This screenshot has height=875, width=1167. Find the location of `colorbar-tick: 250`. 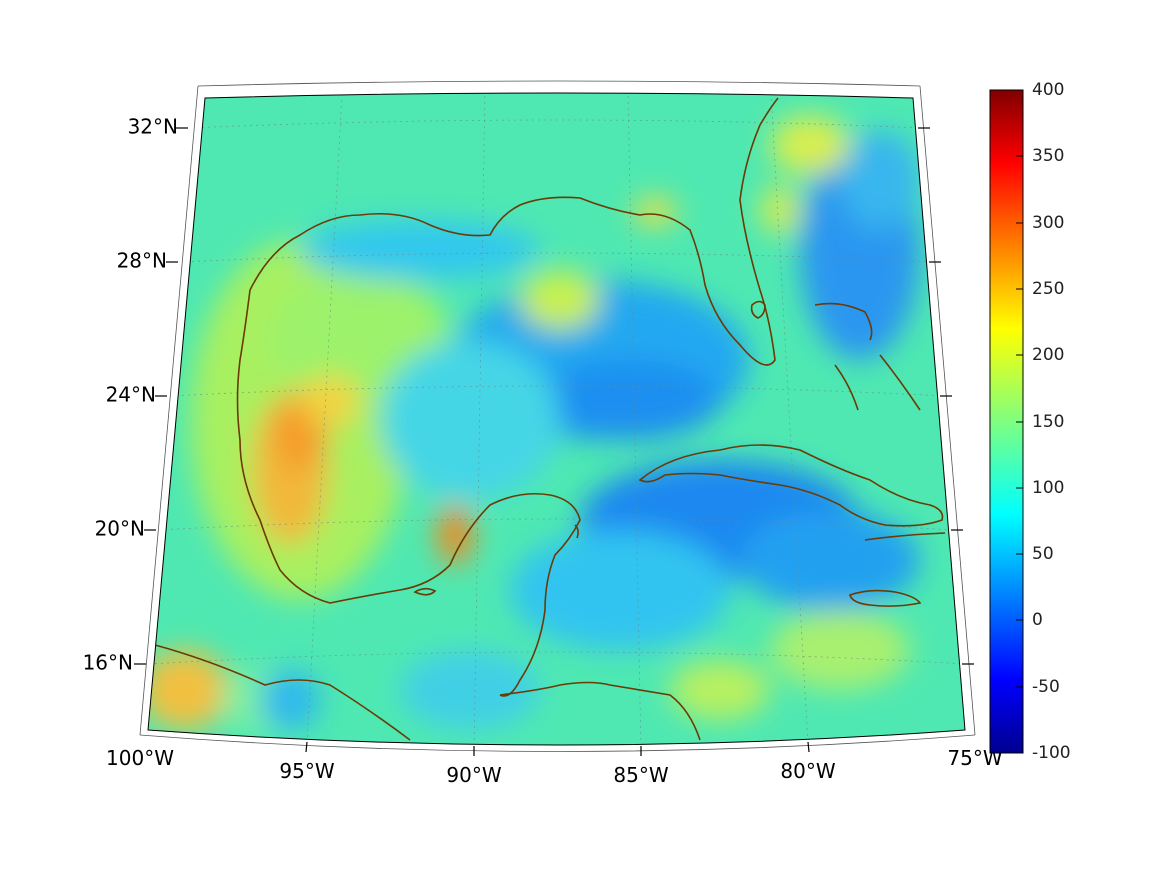

colorbar-tick: 250 is located at coordinates (1048, 289).